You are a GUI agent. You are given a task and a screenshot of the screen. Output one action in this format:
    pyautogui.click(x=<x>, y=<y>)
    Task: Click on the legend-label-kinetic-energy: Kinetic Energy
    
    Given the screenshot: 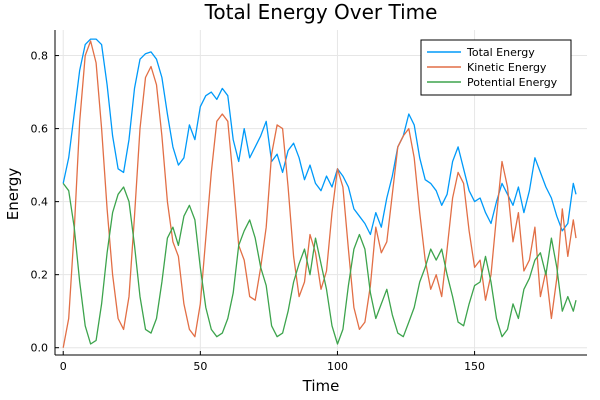 What is the action you would take?
    pyautogui.click(x=507, y=67)
    